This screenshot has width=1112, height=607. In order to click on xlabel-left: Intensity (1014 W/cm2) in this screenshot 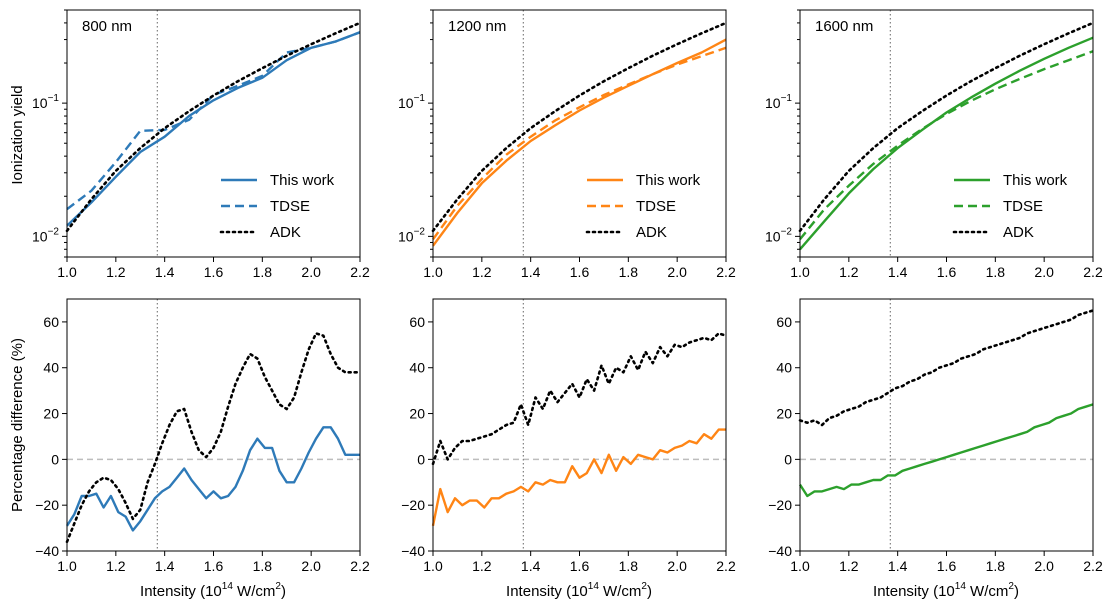, I will do `click(213, 590)`.